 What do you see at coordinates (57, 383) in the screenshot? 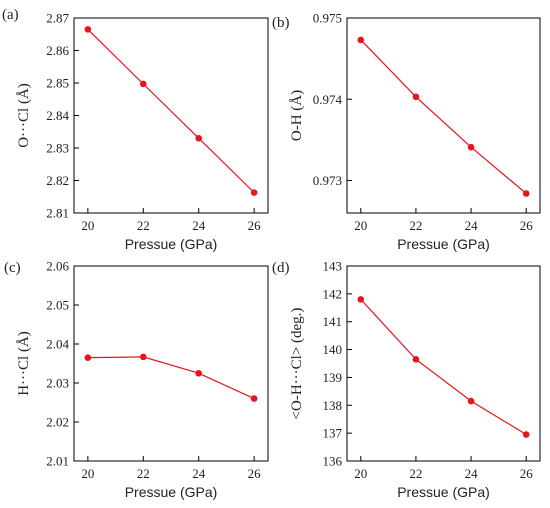
I see `y-tick-label: 2.03` at bounding box center [57, 383].